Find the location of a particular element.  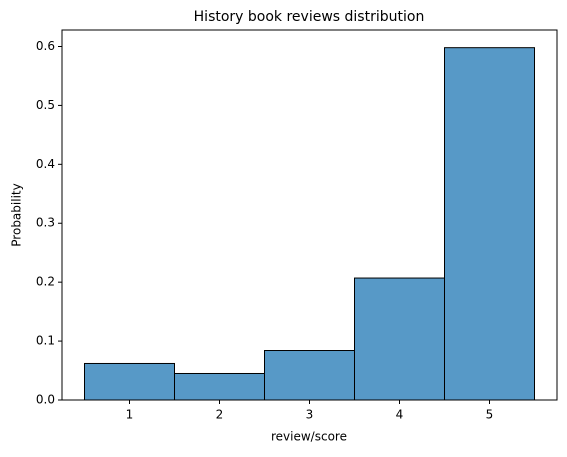

x-tick-label: 5 is located at coordinates (490, 415).